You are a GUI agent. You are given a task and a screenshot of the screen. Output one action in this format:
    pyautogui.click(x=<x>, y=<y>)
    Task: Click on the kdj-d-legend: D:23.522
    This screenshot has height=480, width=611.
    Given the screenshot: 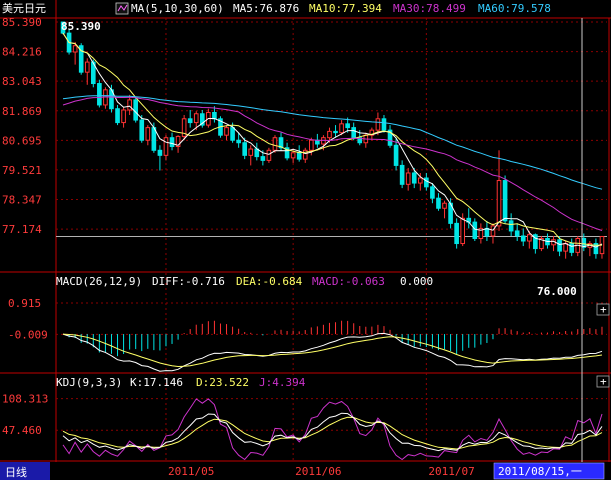 What is the action you would take?
    pyautogui.click(x=222, y=382)
    